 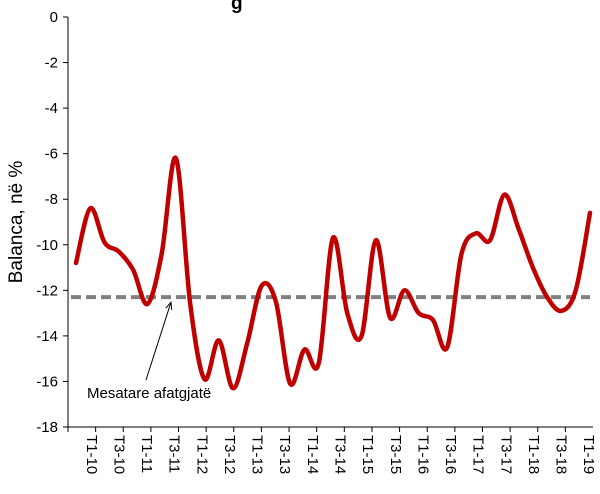 I want to click on x-tick-label: T1-19, so click(x=588, y=454).